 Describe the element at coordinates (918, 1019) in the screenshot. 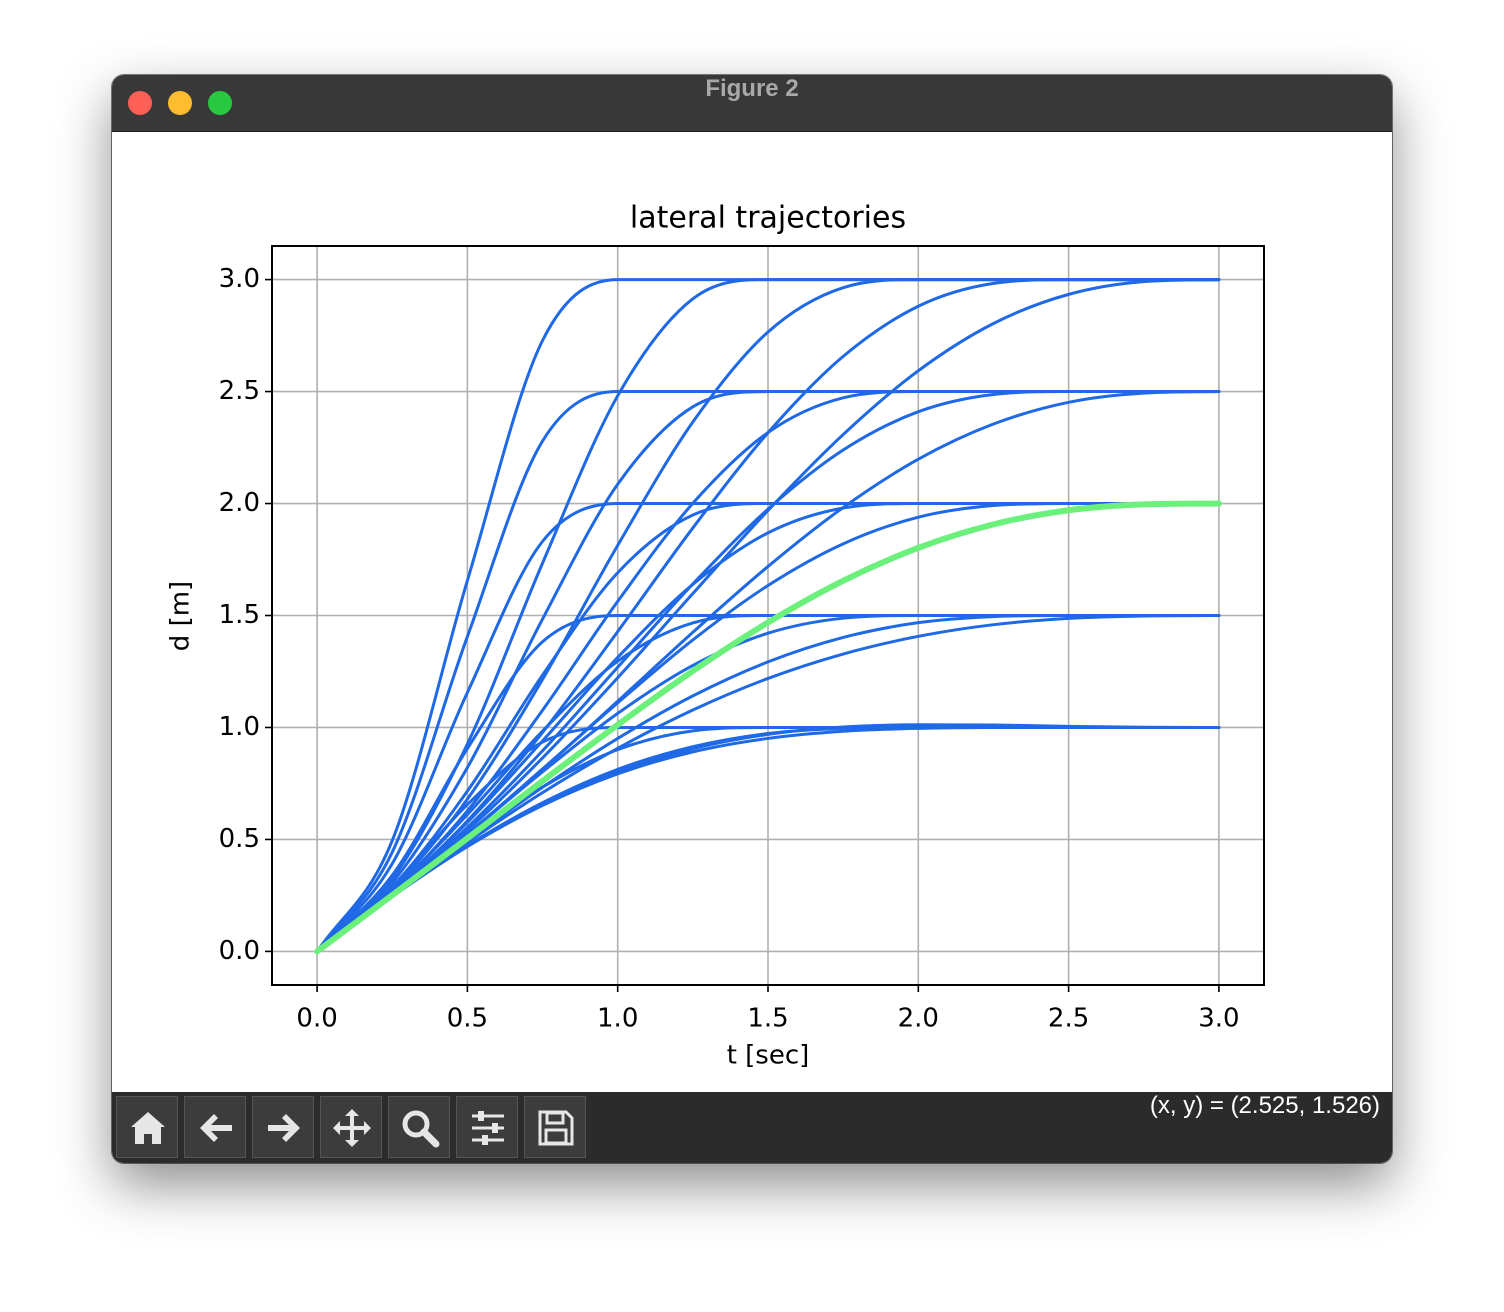

I see `x-tick-label: 2.0` at that location.